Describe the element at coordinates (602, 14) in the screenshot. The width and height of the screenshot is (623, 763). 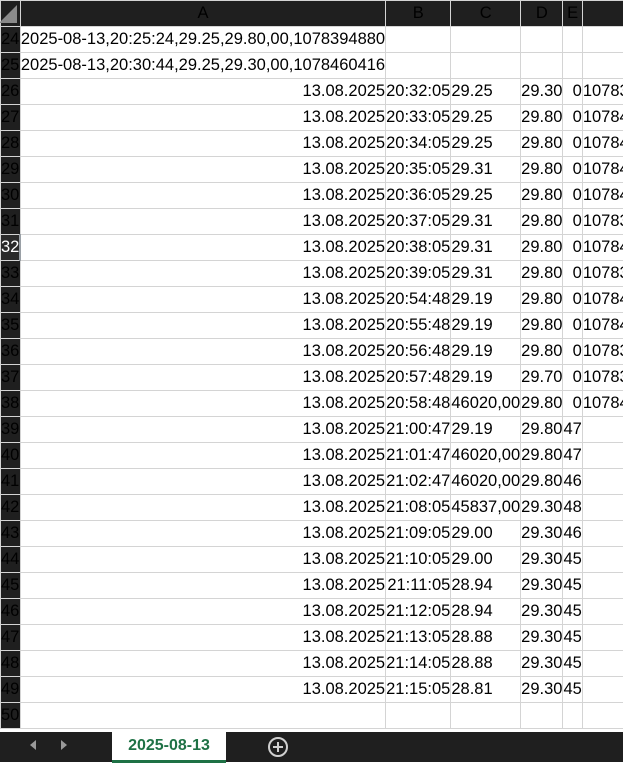
I see `column-header-f: F` at that location.